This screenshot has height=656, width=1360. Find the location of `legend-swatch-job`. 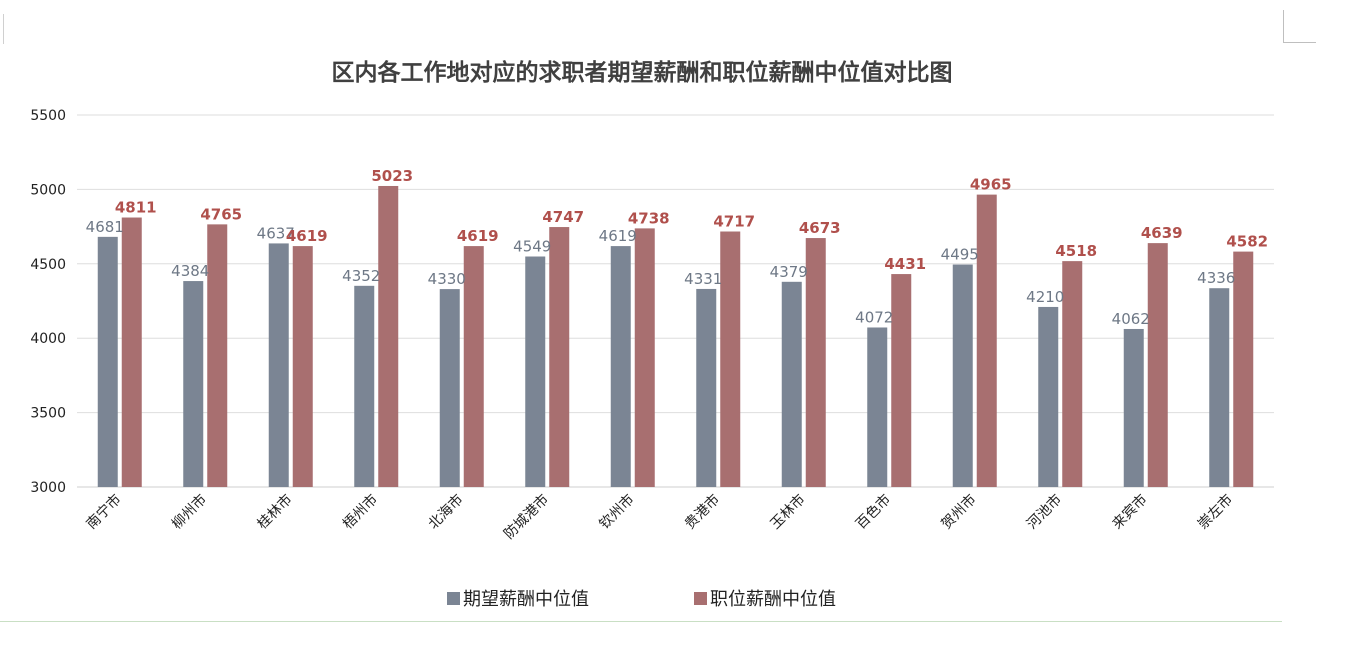

legend-swatch-job is located at coordinates (700, 598).